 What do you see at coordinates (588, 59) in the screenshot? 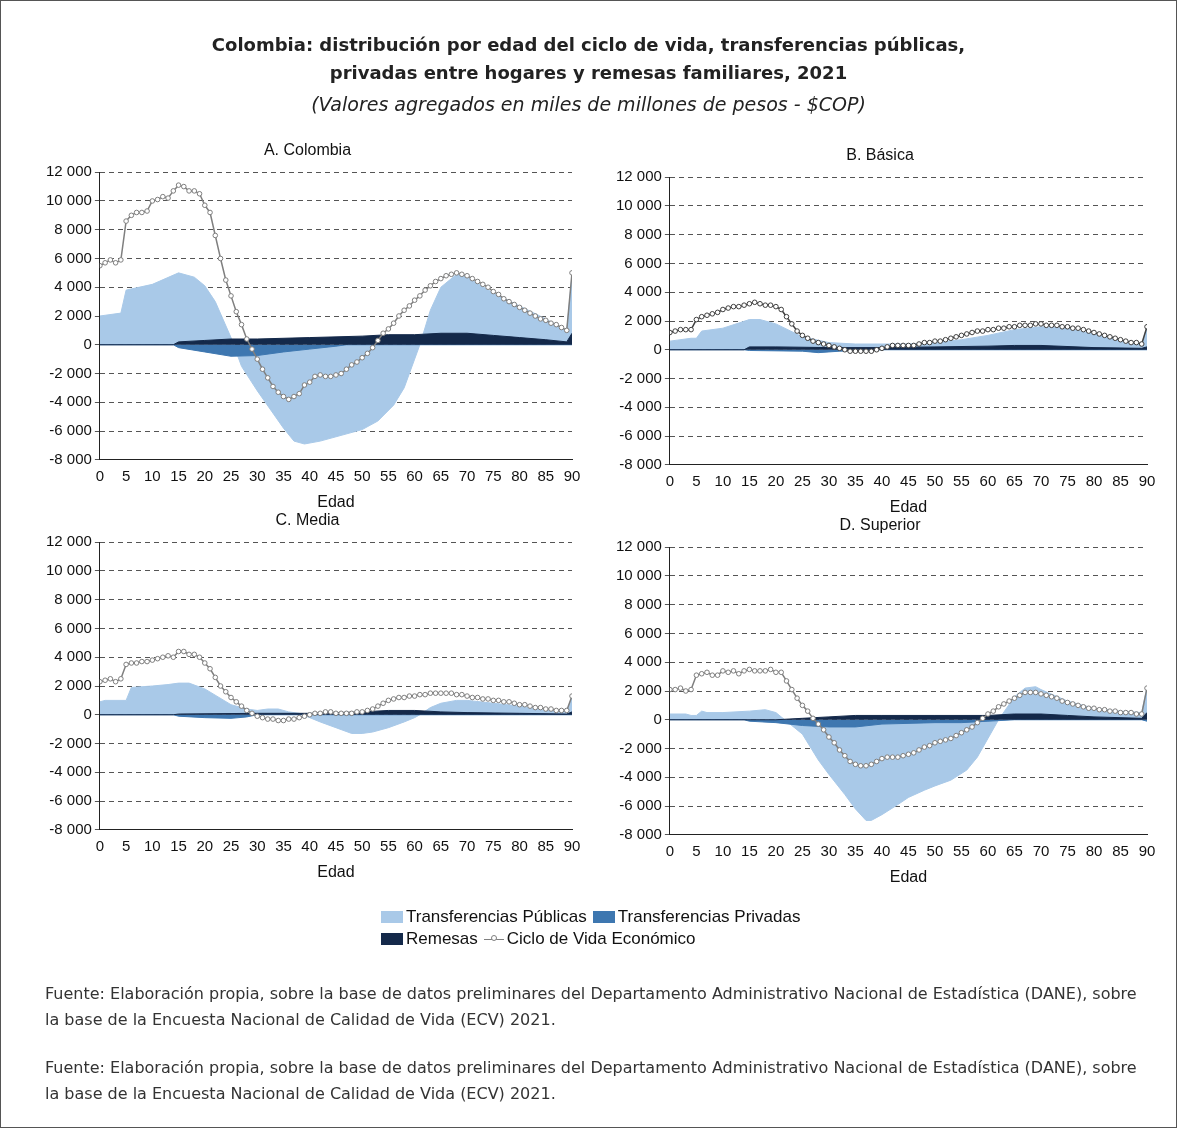
I see `text: Colombia: distribución por edad del ciclo de vida, transferencias públicas, privadas entre hogares y remesas familiares, 2021` at bounding box center [588, 59].